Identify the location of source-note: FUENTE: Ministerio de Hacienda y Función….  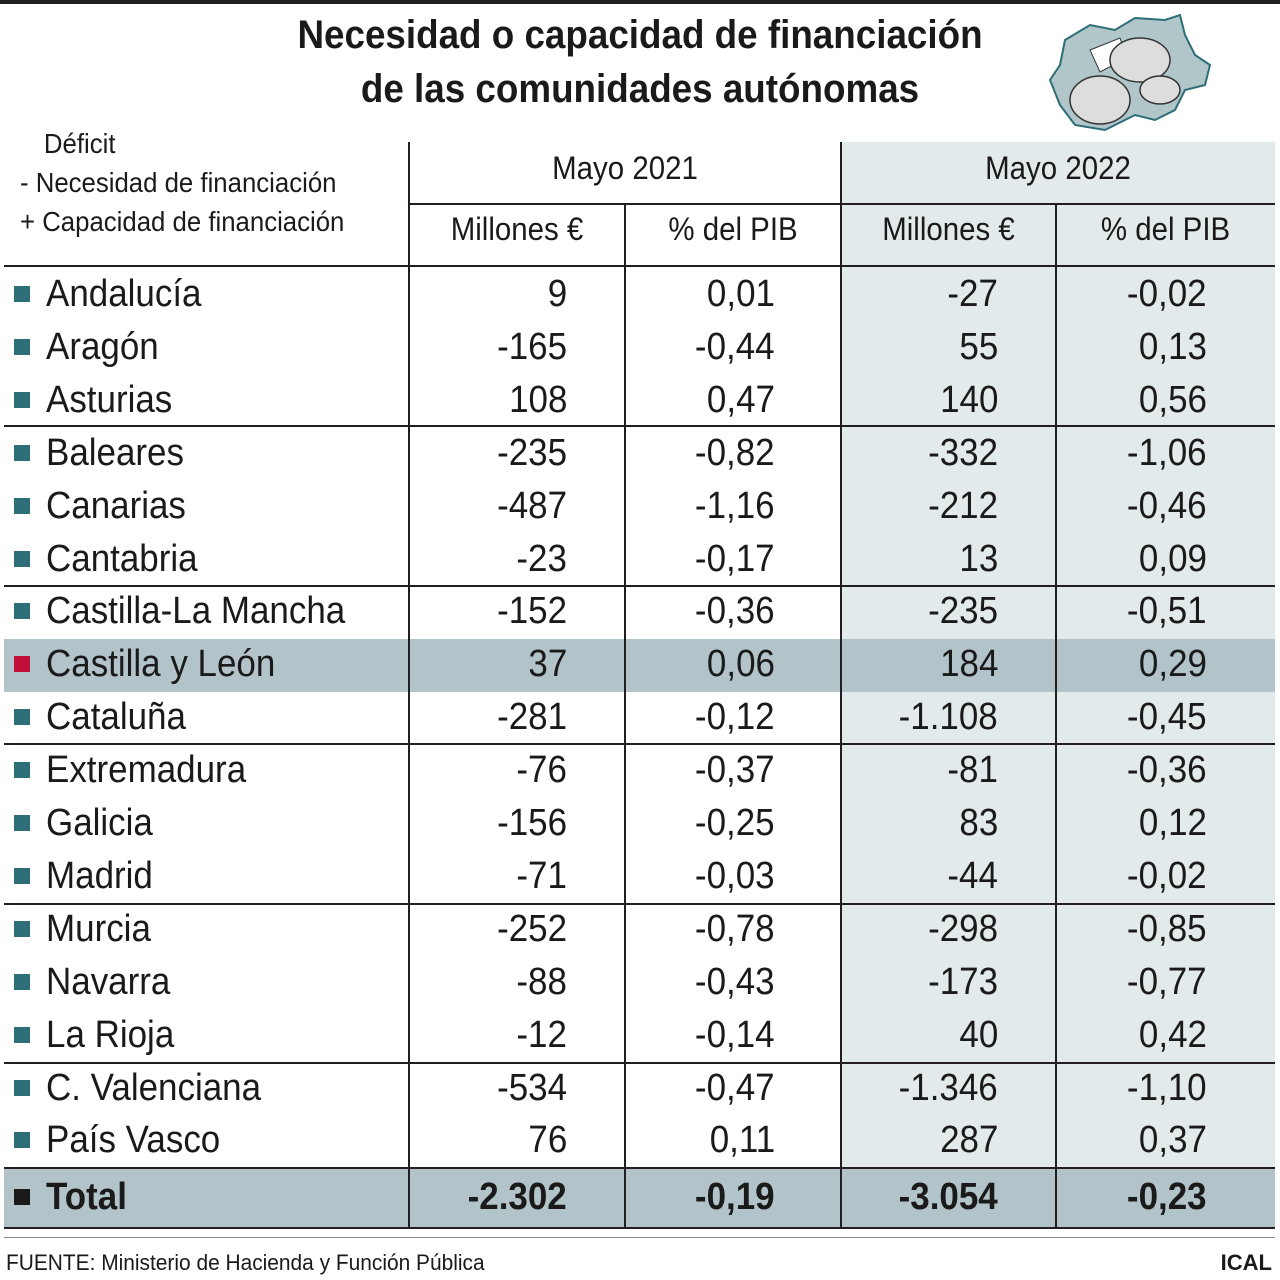
(245, 1262).